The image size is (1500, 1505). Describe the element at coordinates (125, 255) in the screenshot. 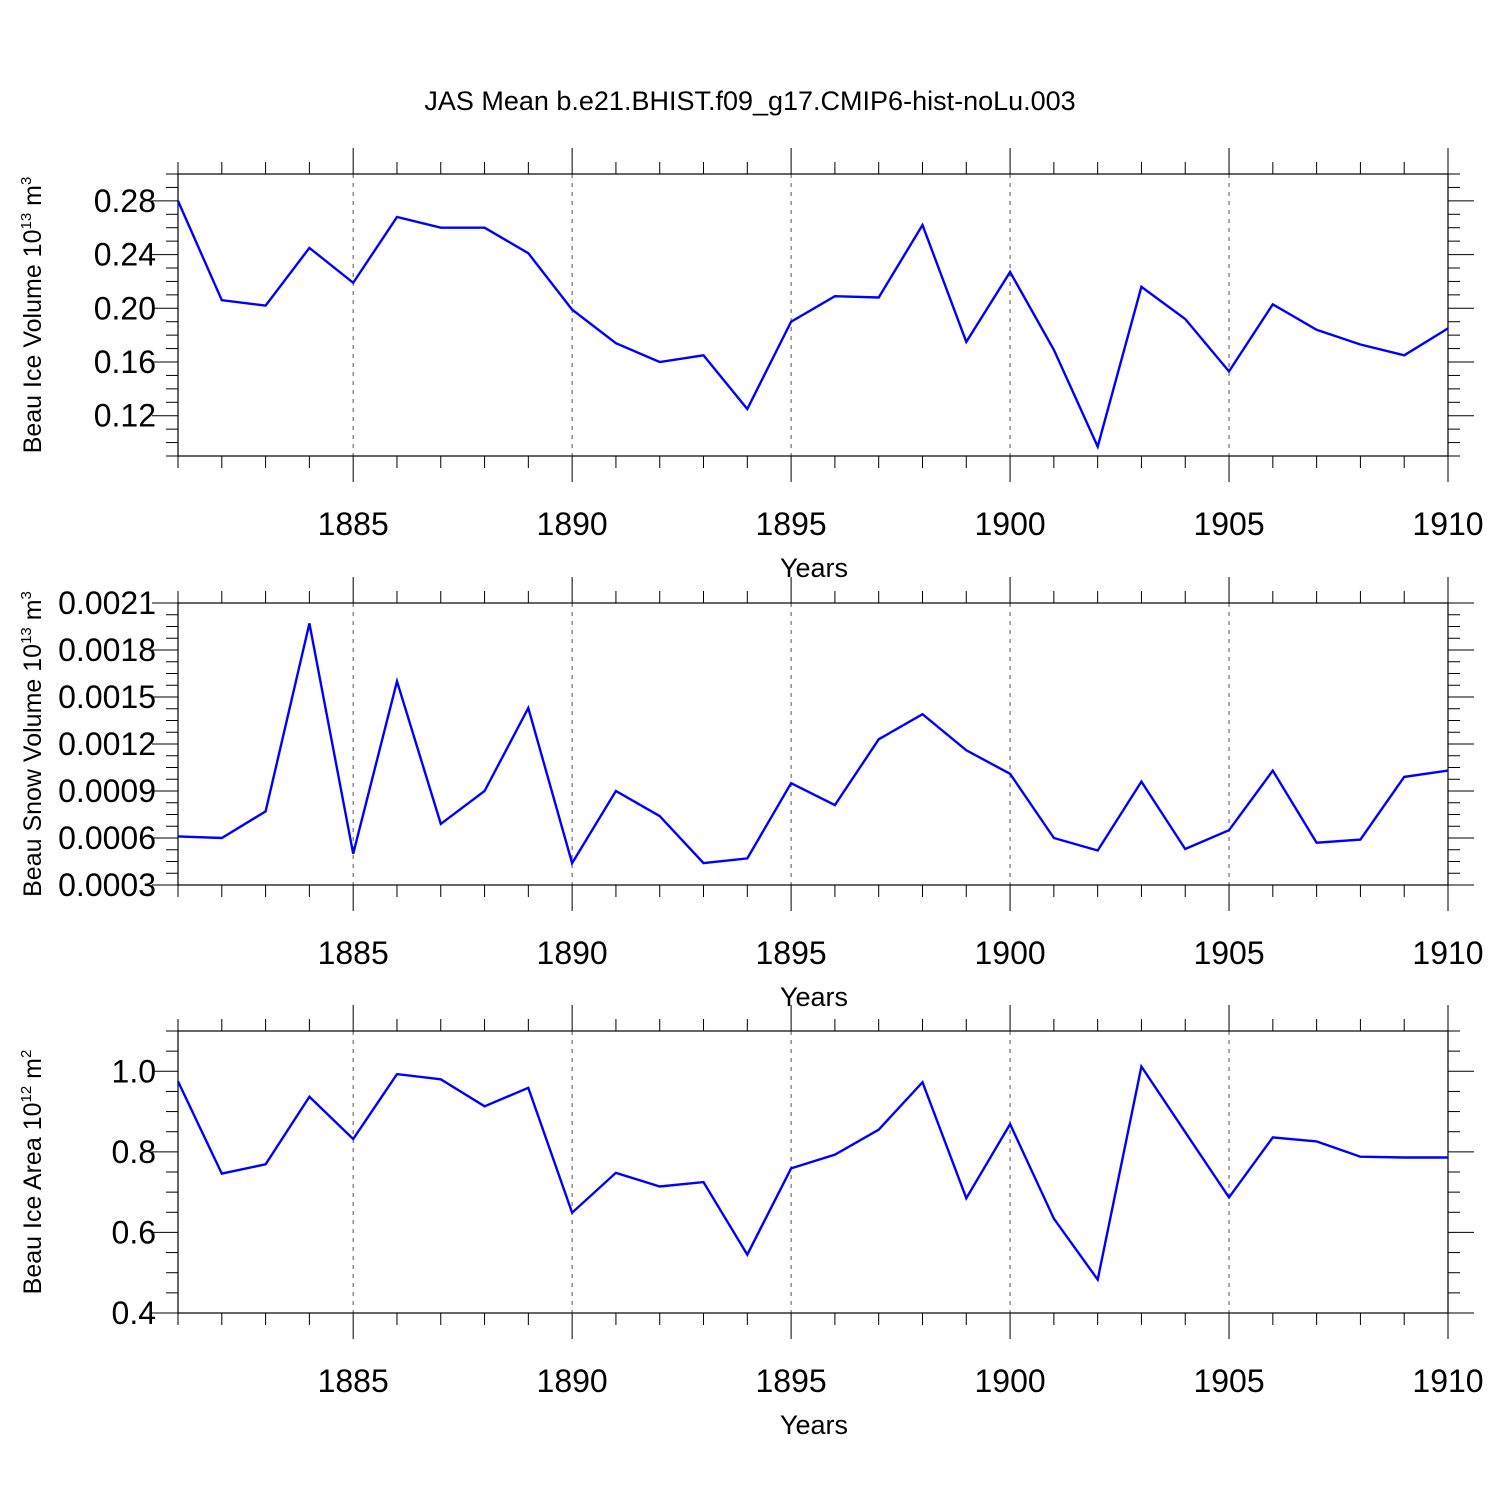

I see `y-tick-label: 0.24` at that location.